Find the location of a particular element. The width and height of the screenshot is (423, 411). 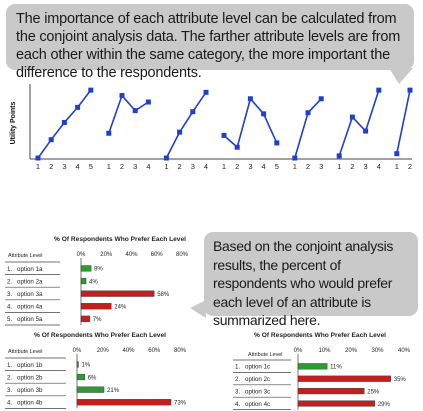

bar-value-label: 58% is located at coordinates (163, 295).